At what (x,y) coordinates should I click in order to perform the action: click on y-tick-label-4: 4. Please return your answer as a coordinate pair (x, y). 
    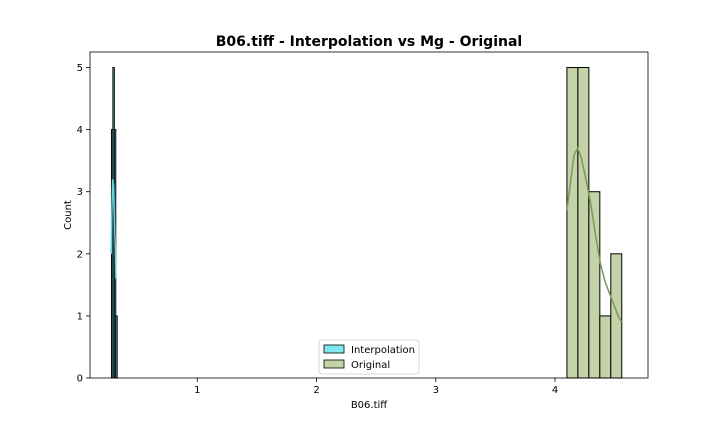
    Looking at the image, I should click on (80, 130).